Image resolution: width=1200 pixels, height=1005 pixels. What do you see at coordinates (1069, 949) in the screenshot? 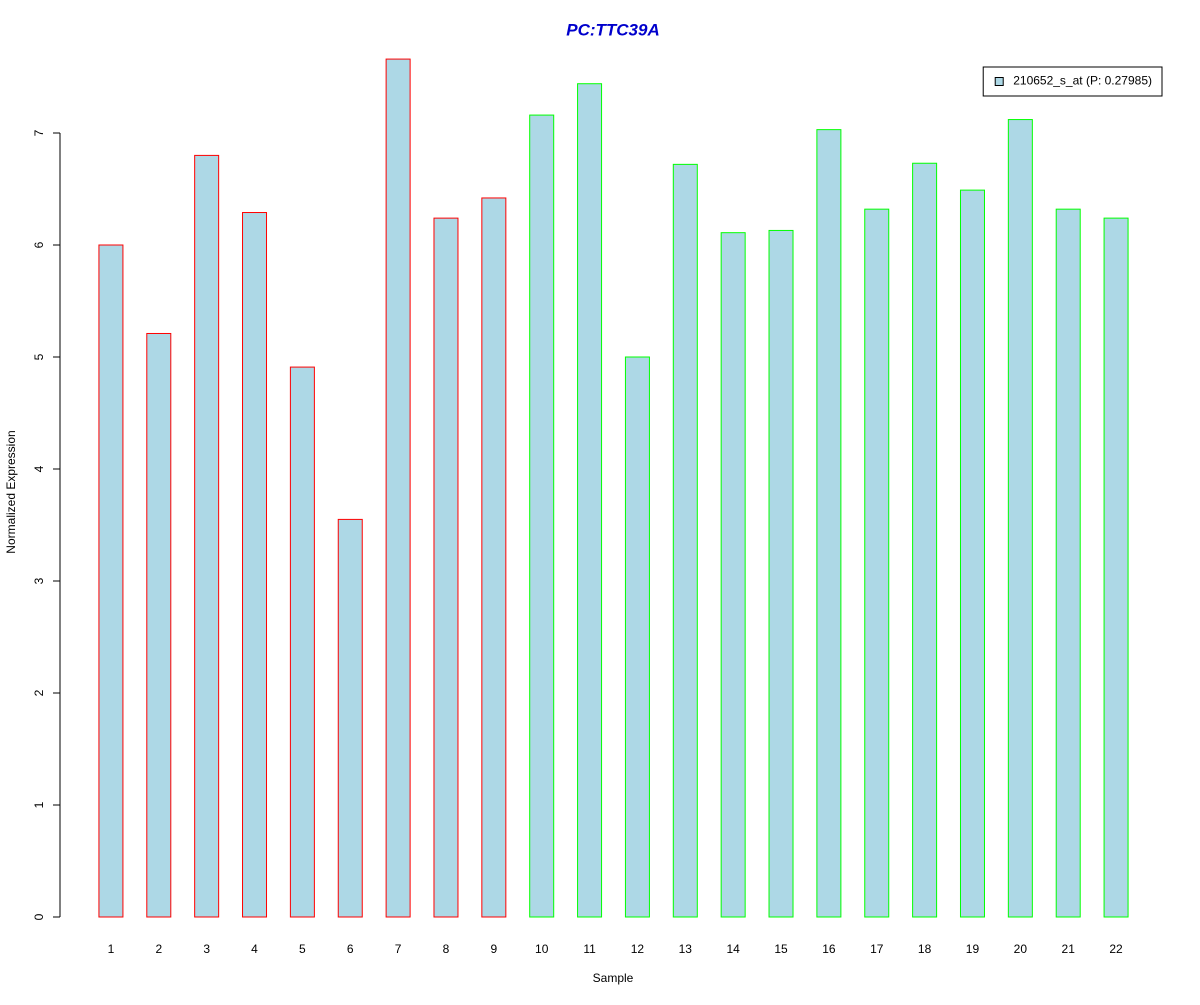
I see `x-tick-label: 21` at bounding box center [1069, 949].